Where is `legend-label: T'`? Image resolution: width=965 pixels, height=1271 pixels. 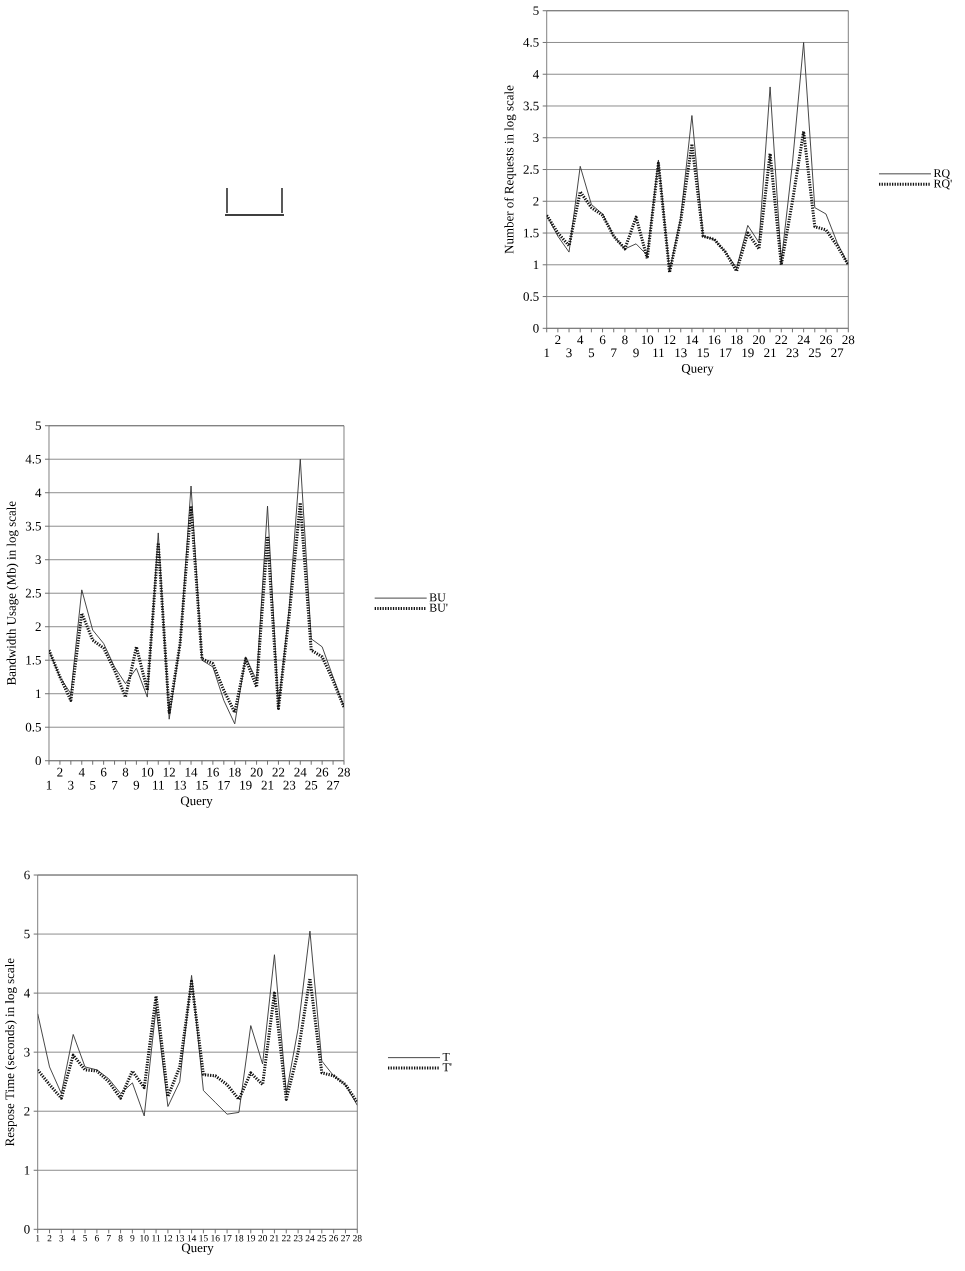
legend-label: T' is located at coordinates (447, 1067).